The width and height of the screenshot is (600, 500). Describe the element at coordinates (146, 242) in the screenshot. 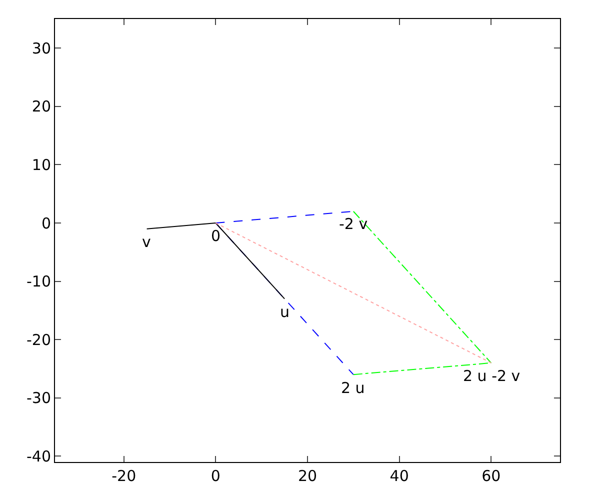

I see `annotation: v` at that location.